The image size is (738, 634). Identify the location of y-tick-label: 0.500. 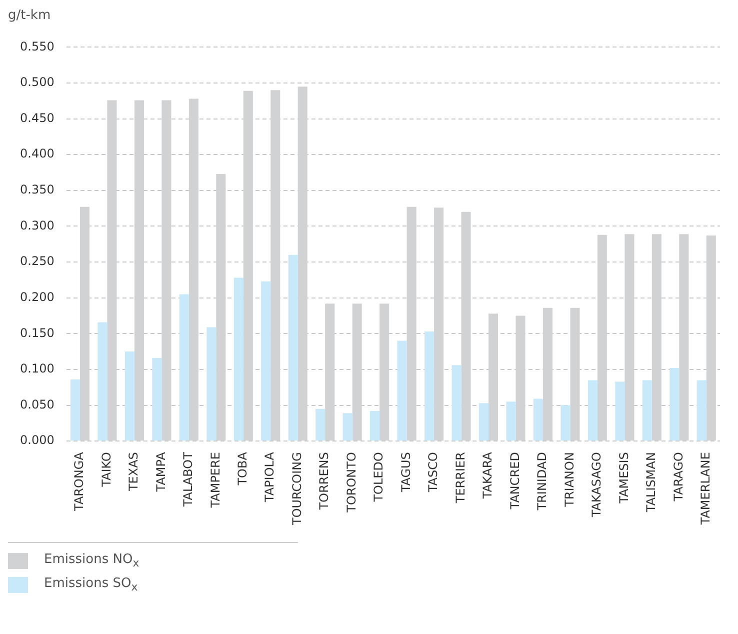
(37, 82).